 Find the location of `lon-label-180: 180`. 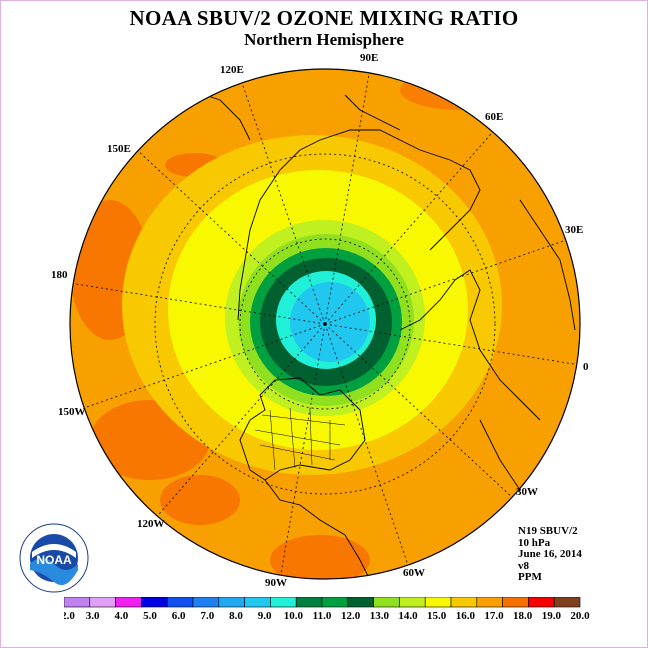

lon-label-180: 180 is located at coordinates (59, 275).